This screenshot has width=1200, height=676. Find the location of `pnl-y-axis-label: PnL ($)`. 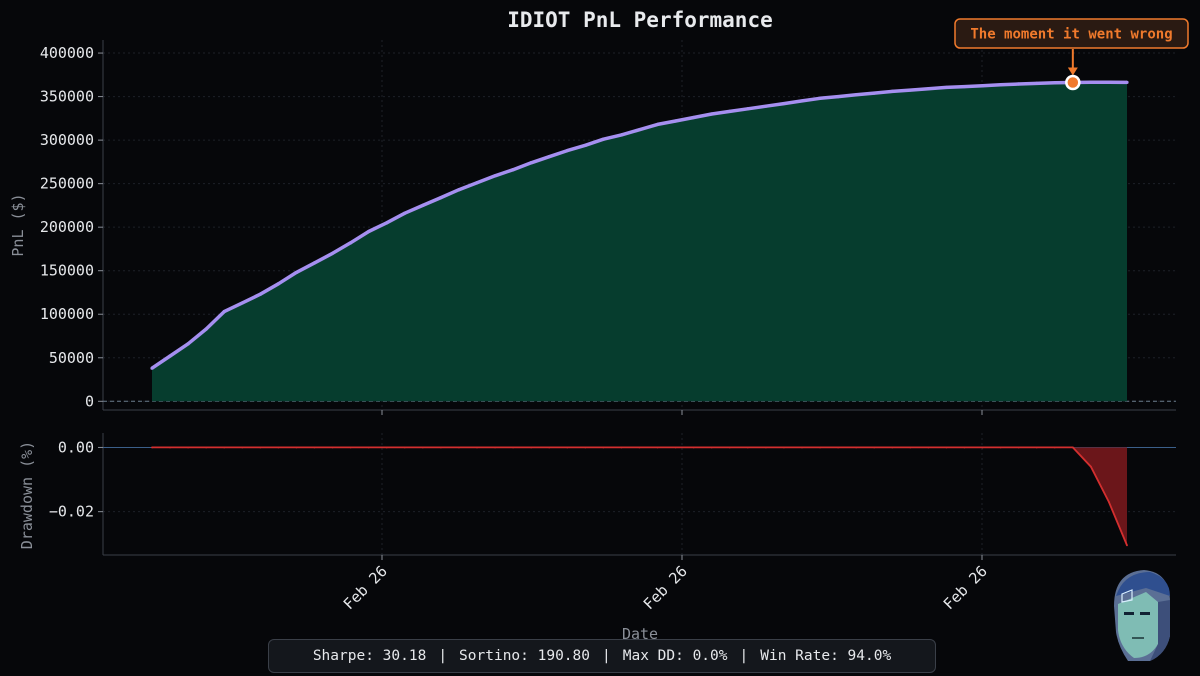

pnl-y-axis-label: PnL ($) is located at coordinates (18, 224).